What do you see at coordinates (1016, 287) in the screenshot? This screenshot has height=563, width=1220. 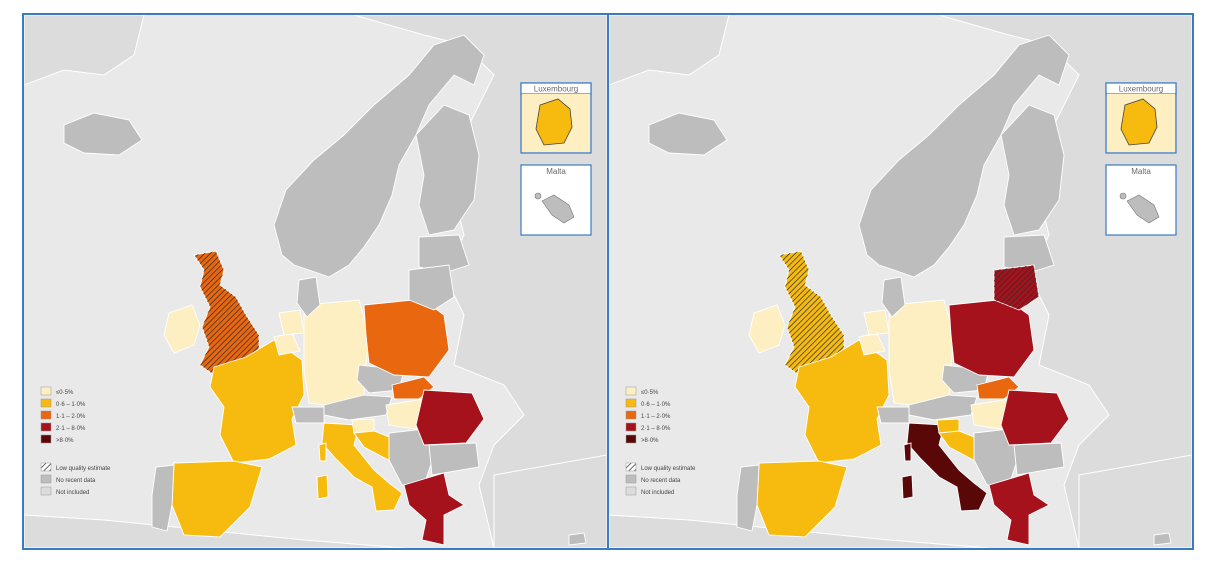 I see `country-lithuania-hatch` at bounding box center [1016, 287].